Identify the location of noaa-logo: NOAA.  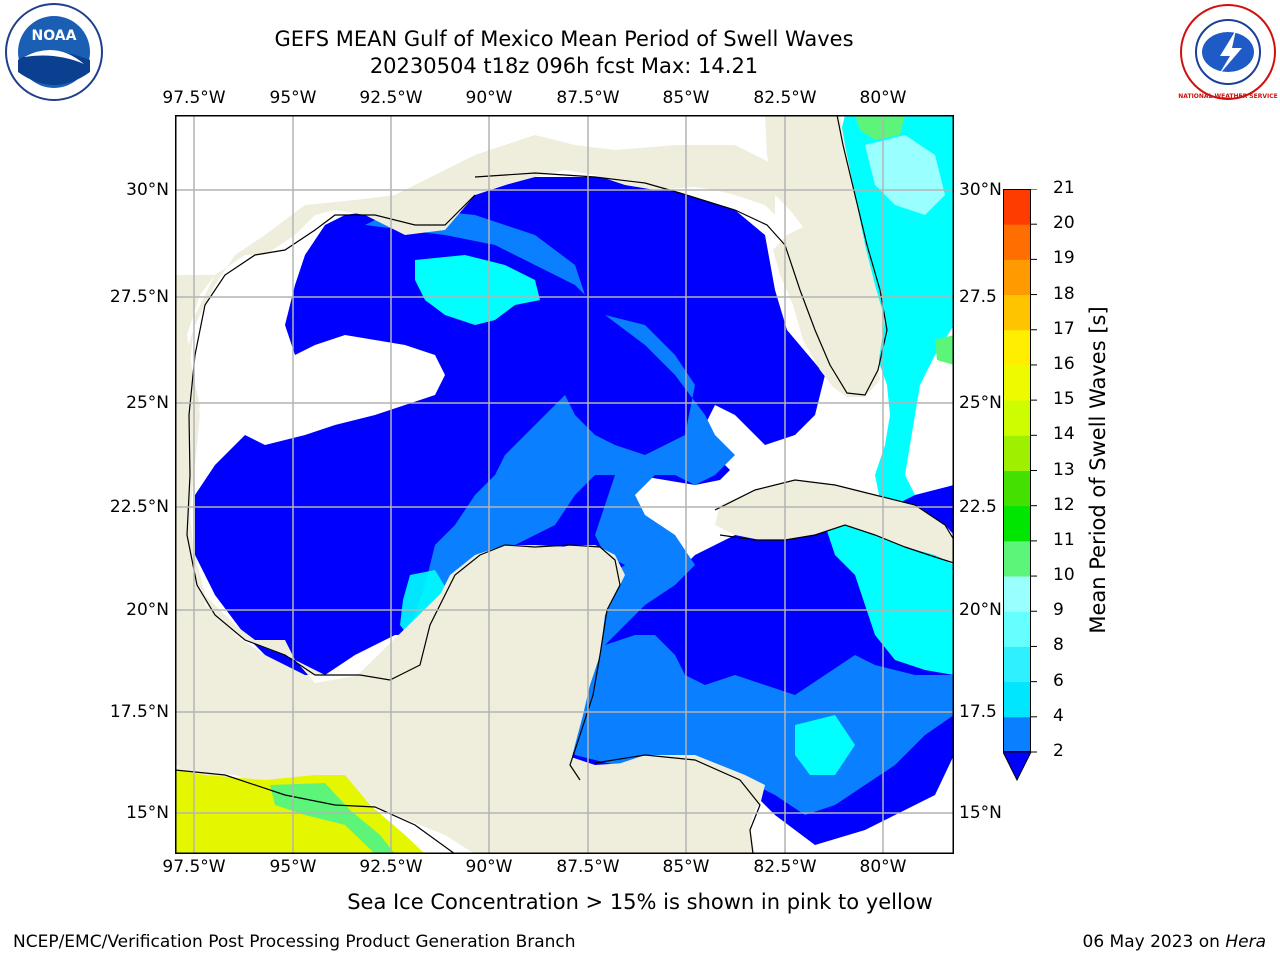
(54, 52).